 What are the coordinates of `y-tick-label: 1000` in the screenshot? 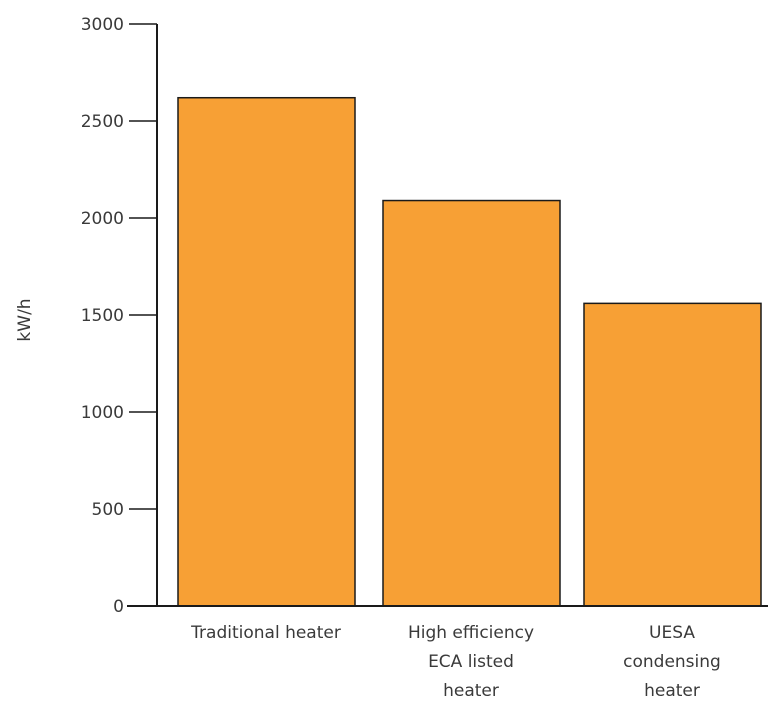 It's located at (102, 413).